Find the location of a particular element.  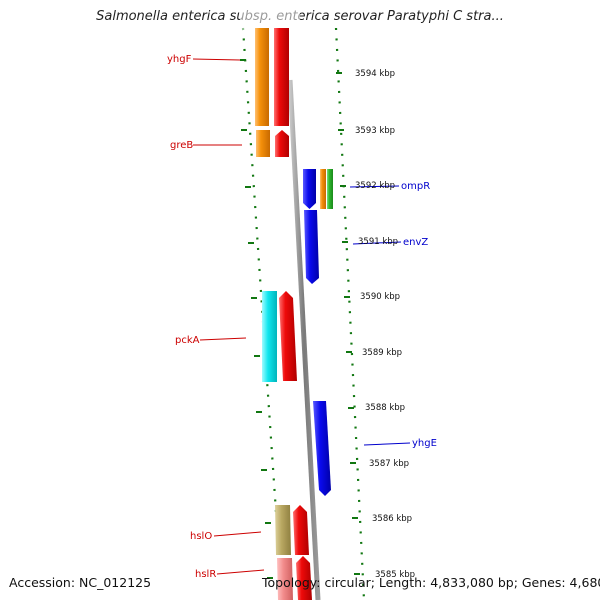

tick-label-3589kbp: 3589 kbp is located at coordinates (382, 353).